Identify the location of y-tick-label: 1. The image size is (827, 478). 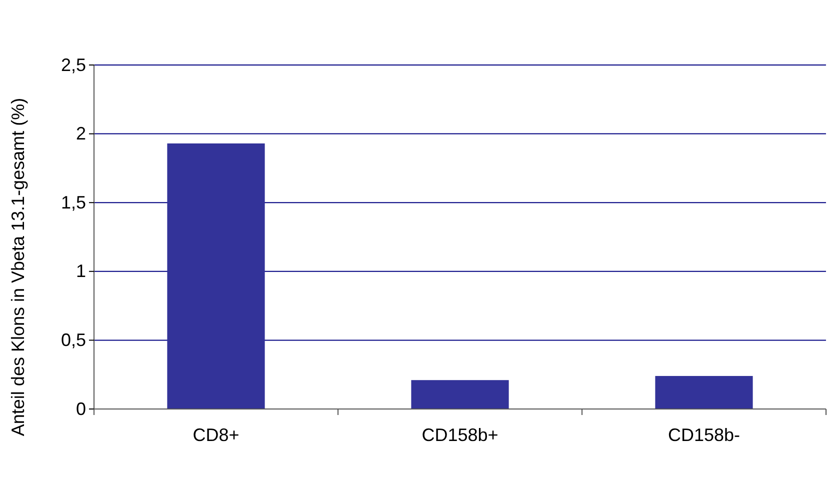
(81, 271).